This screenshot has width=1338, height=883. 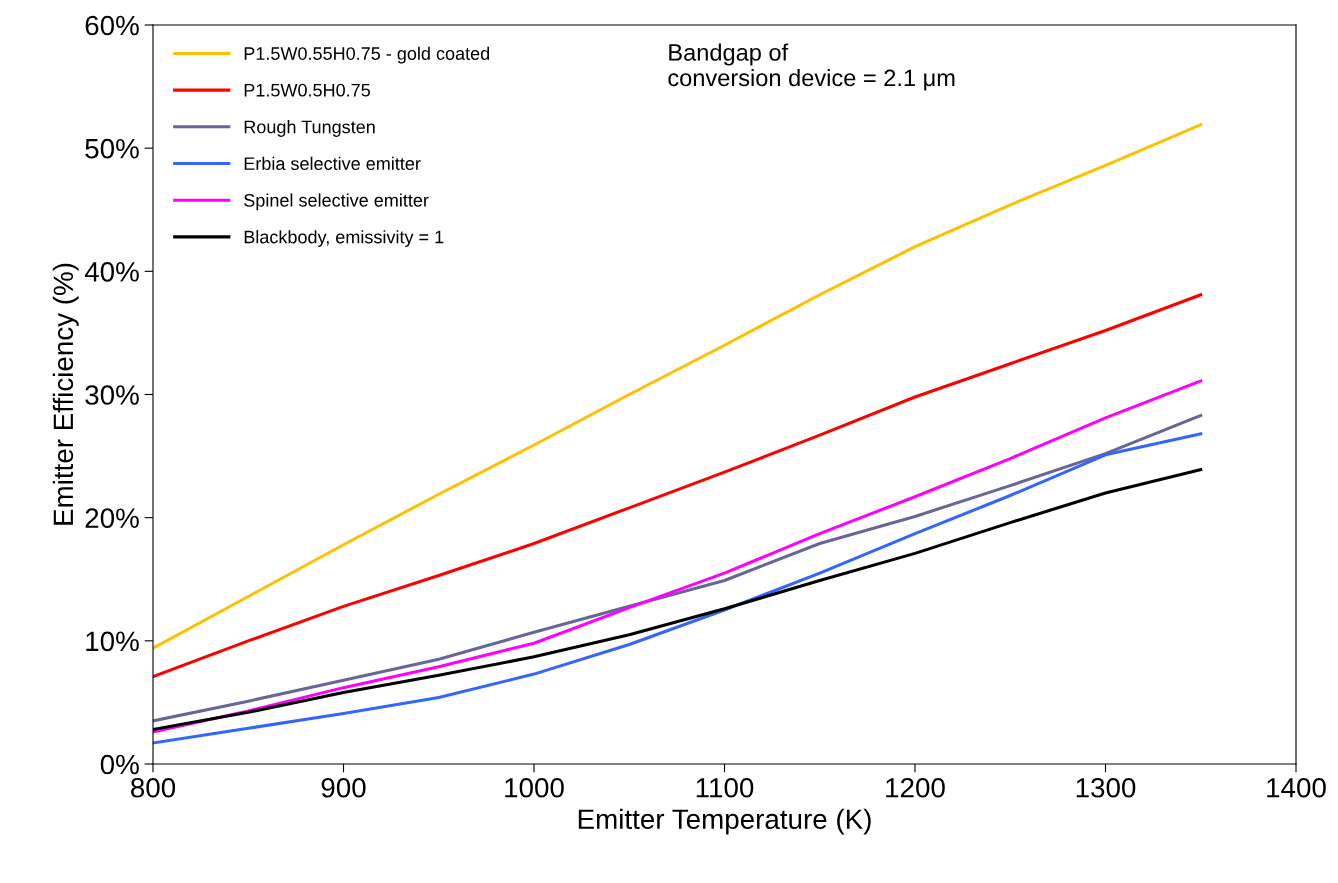 I want to click on legend-label: Rough Tungsten, so click(x=309, y=128).